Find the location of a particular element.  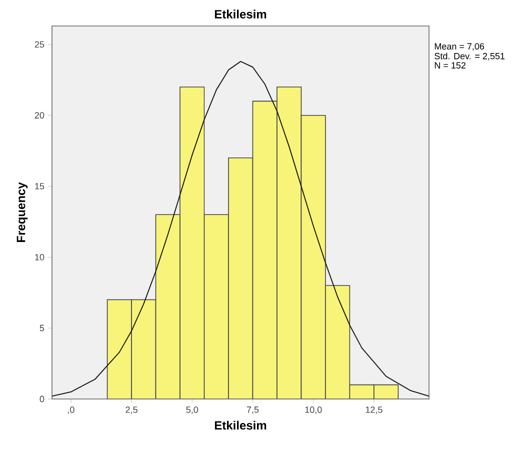

y-tick-label: 20 is located at coordinates (39, 115).